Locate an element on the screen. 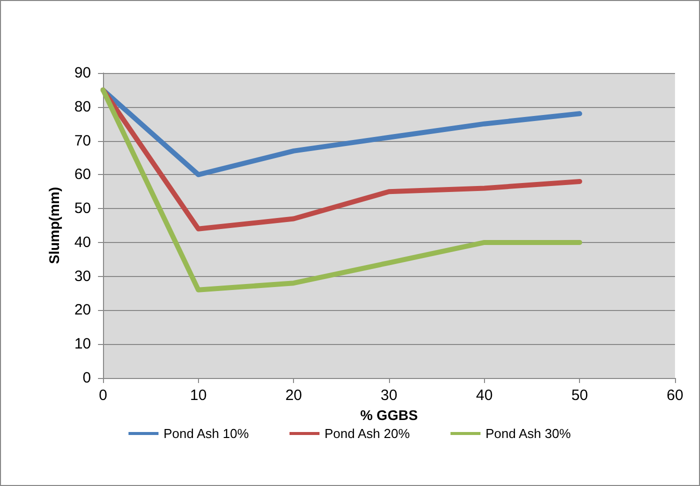 This screenshot has height=486, width=700. y-tick-label: 30 is located at coordinates (82, 276).